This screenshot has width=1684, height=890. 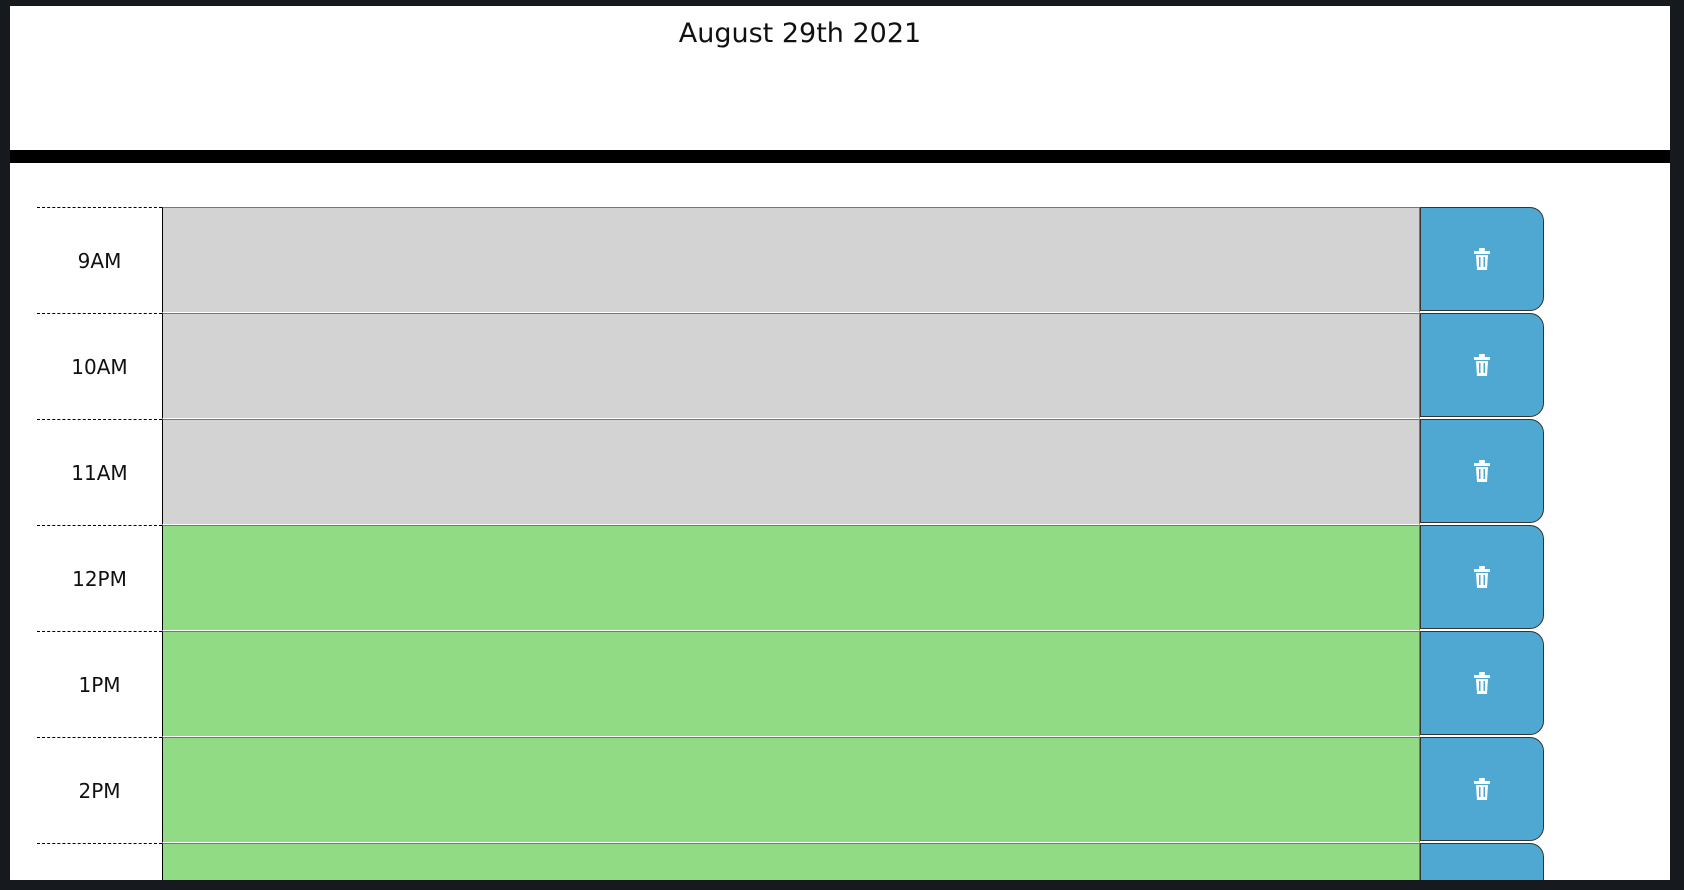 What do you see at coordinates (99, 472) in the screenshot?
I see `hour-label: 11AM` at bounding box center [99, 472].